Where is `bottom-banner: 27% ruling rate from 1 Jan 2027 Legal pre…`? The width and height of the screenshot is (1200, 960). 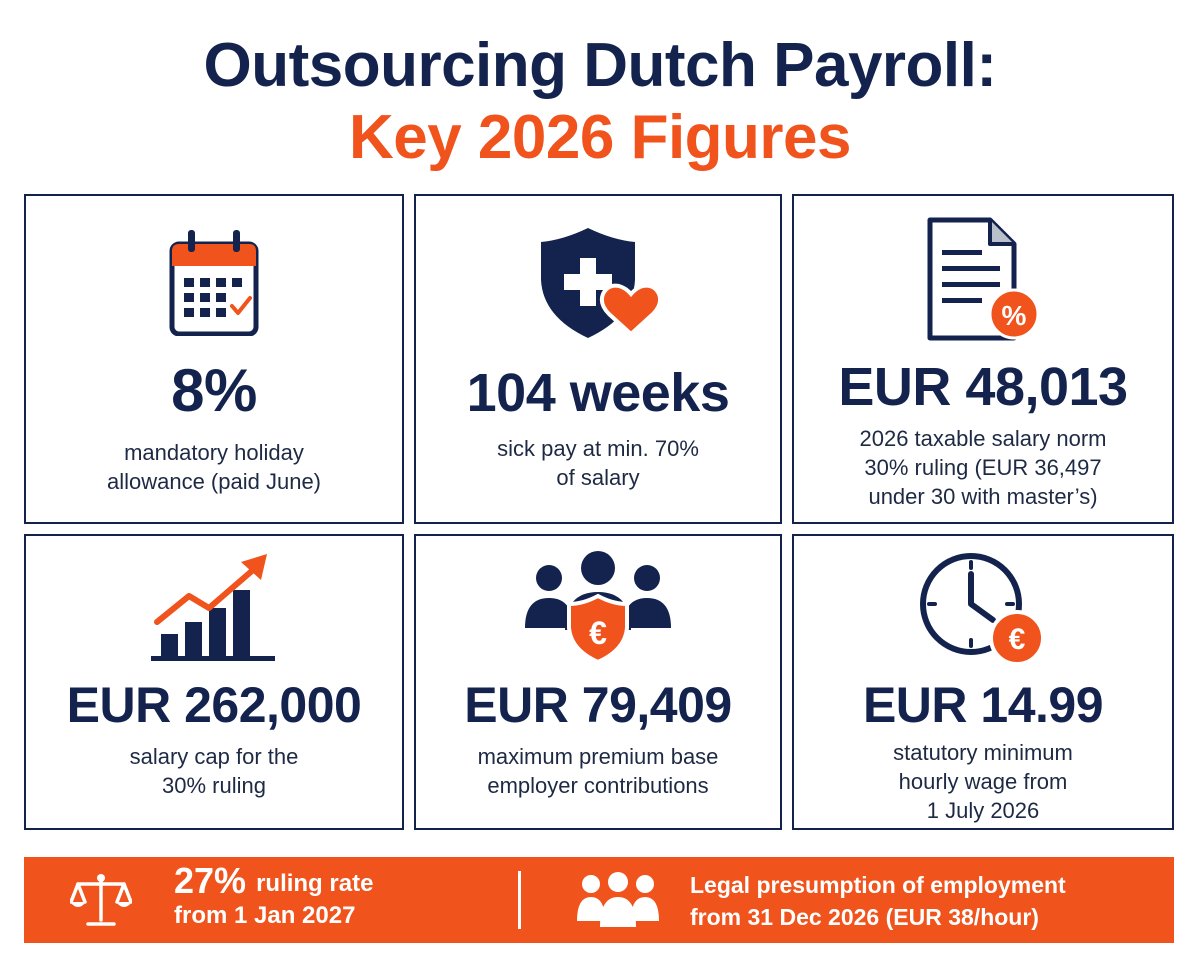
bottom-banner: 27% ruling rate from 1 Jan 2027 Legal pre… is located at coordinates (599, 900).